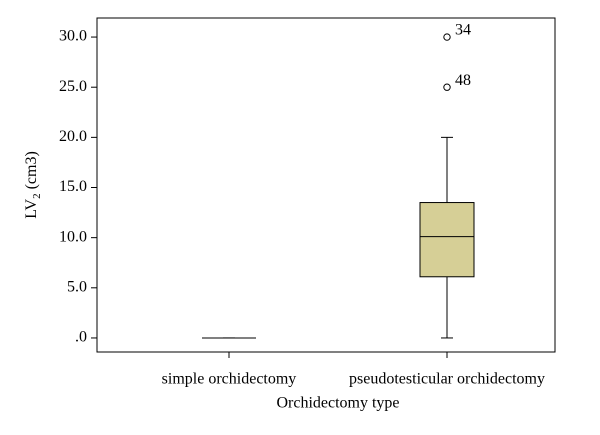 The height and width of the screenshot is (435, 600). Describe the element at coordinates (31, 208) in the screenshot. I see `y-label-text: LV` at that location.